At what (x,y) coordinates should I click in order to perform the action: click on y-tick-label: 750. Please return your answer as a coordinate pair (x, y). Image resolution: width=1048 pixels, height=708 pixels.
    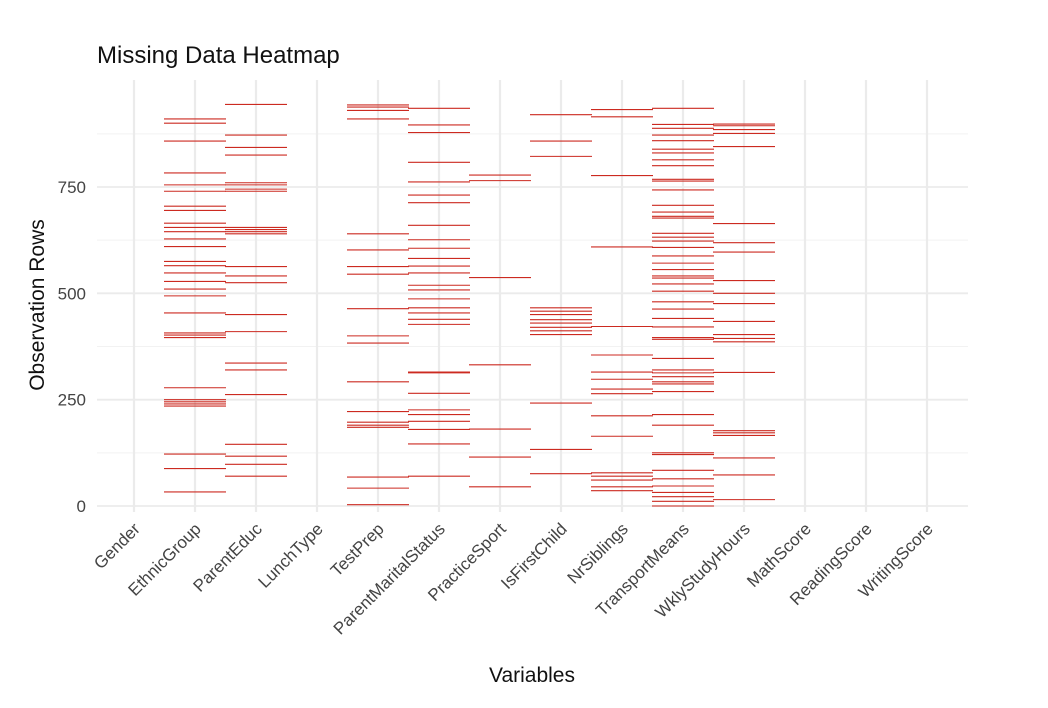
    Looking at the image, I should click on (72, 187).